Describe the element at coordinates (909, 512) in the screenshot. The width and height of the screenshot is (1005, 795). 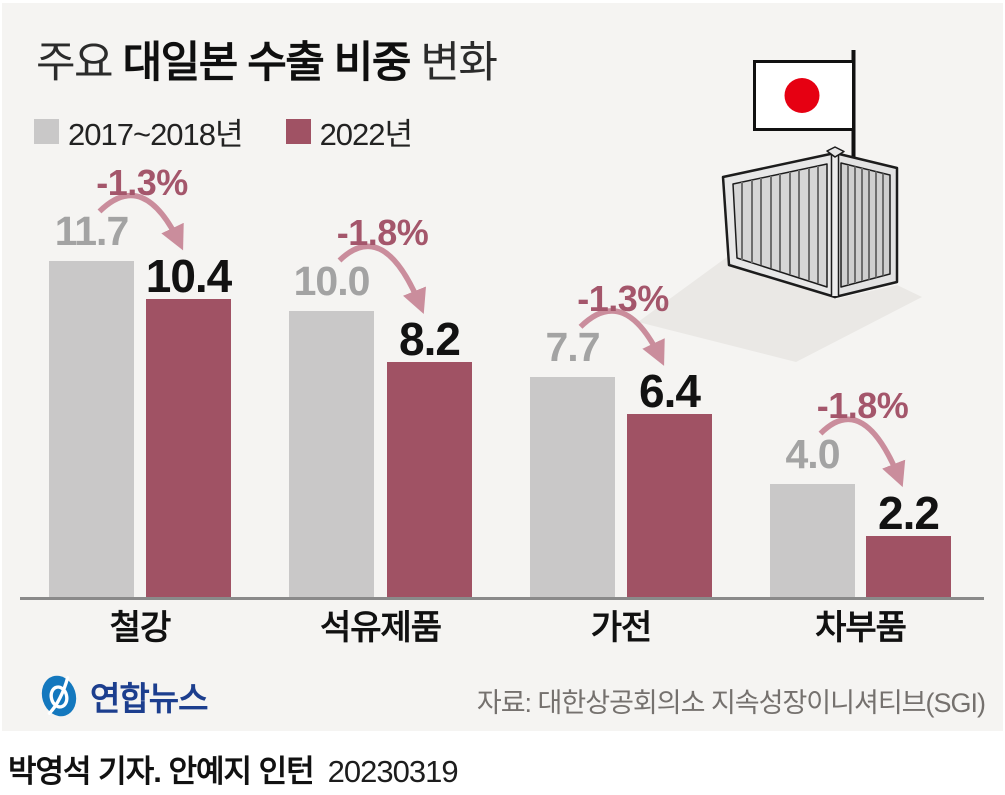
I see `value-label-2022-차부품: 2.2` at that location.